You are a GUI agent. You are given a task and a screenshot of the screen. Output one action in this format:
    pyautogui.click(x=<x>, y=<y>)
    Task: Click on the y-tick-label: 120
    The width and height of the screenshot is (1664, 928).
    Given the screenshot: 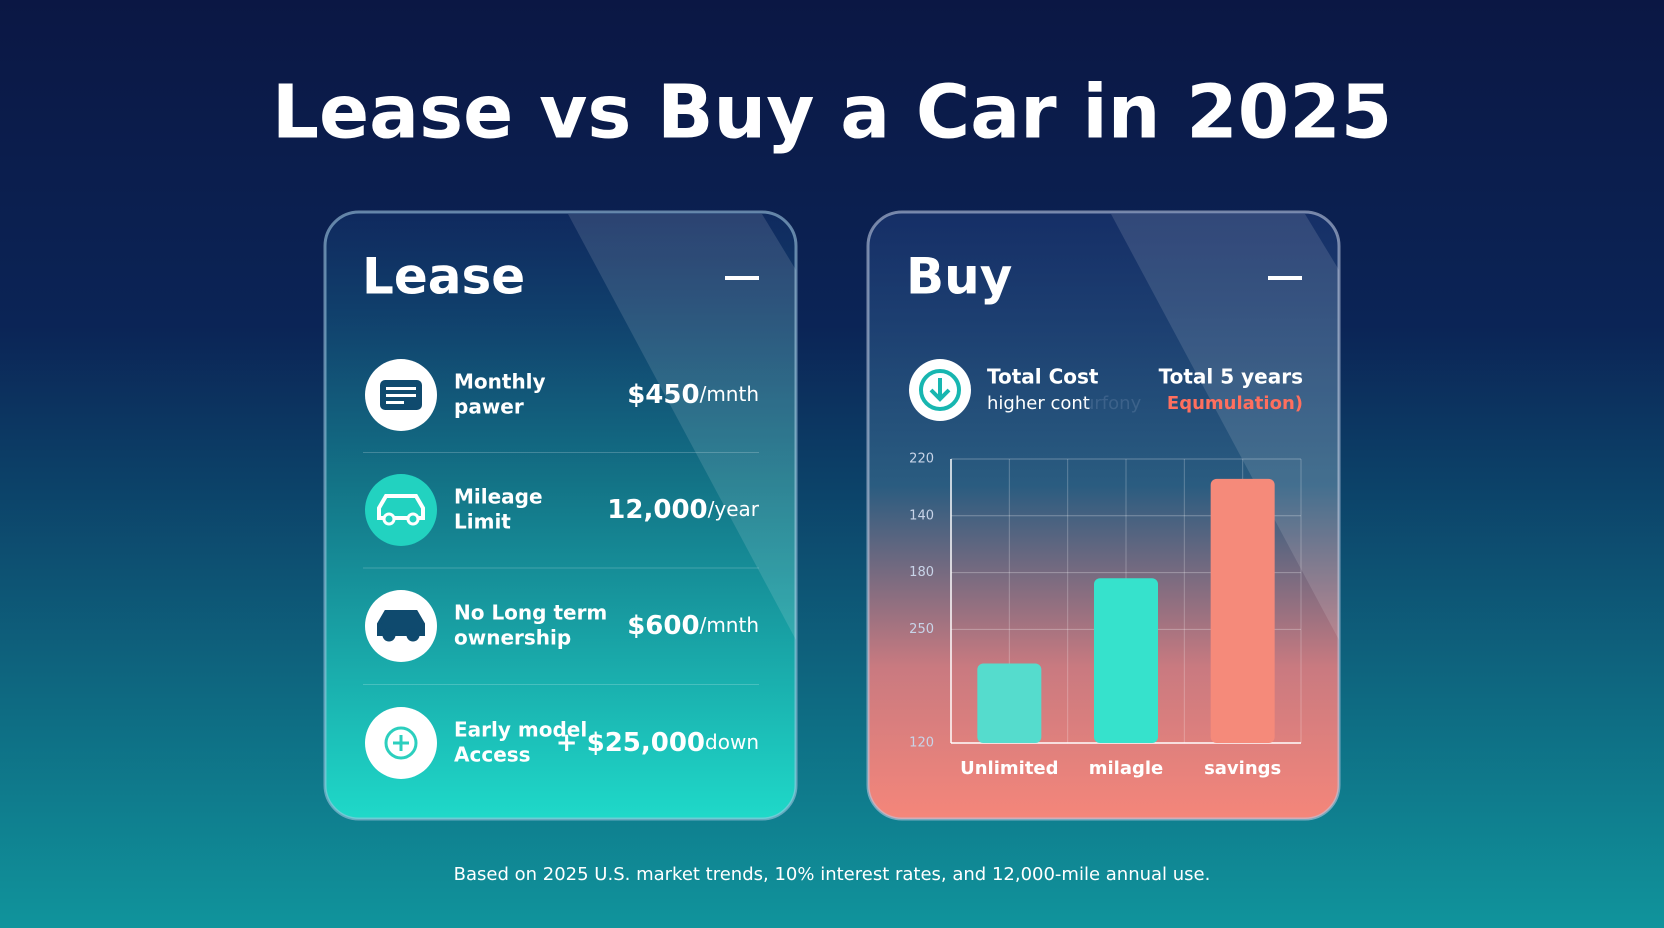 What is the action you would take?
    pyautogui.click(x=921, y=743)
    